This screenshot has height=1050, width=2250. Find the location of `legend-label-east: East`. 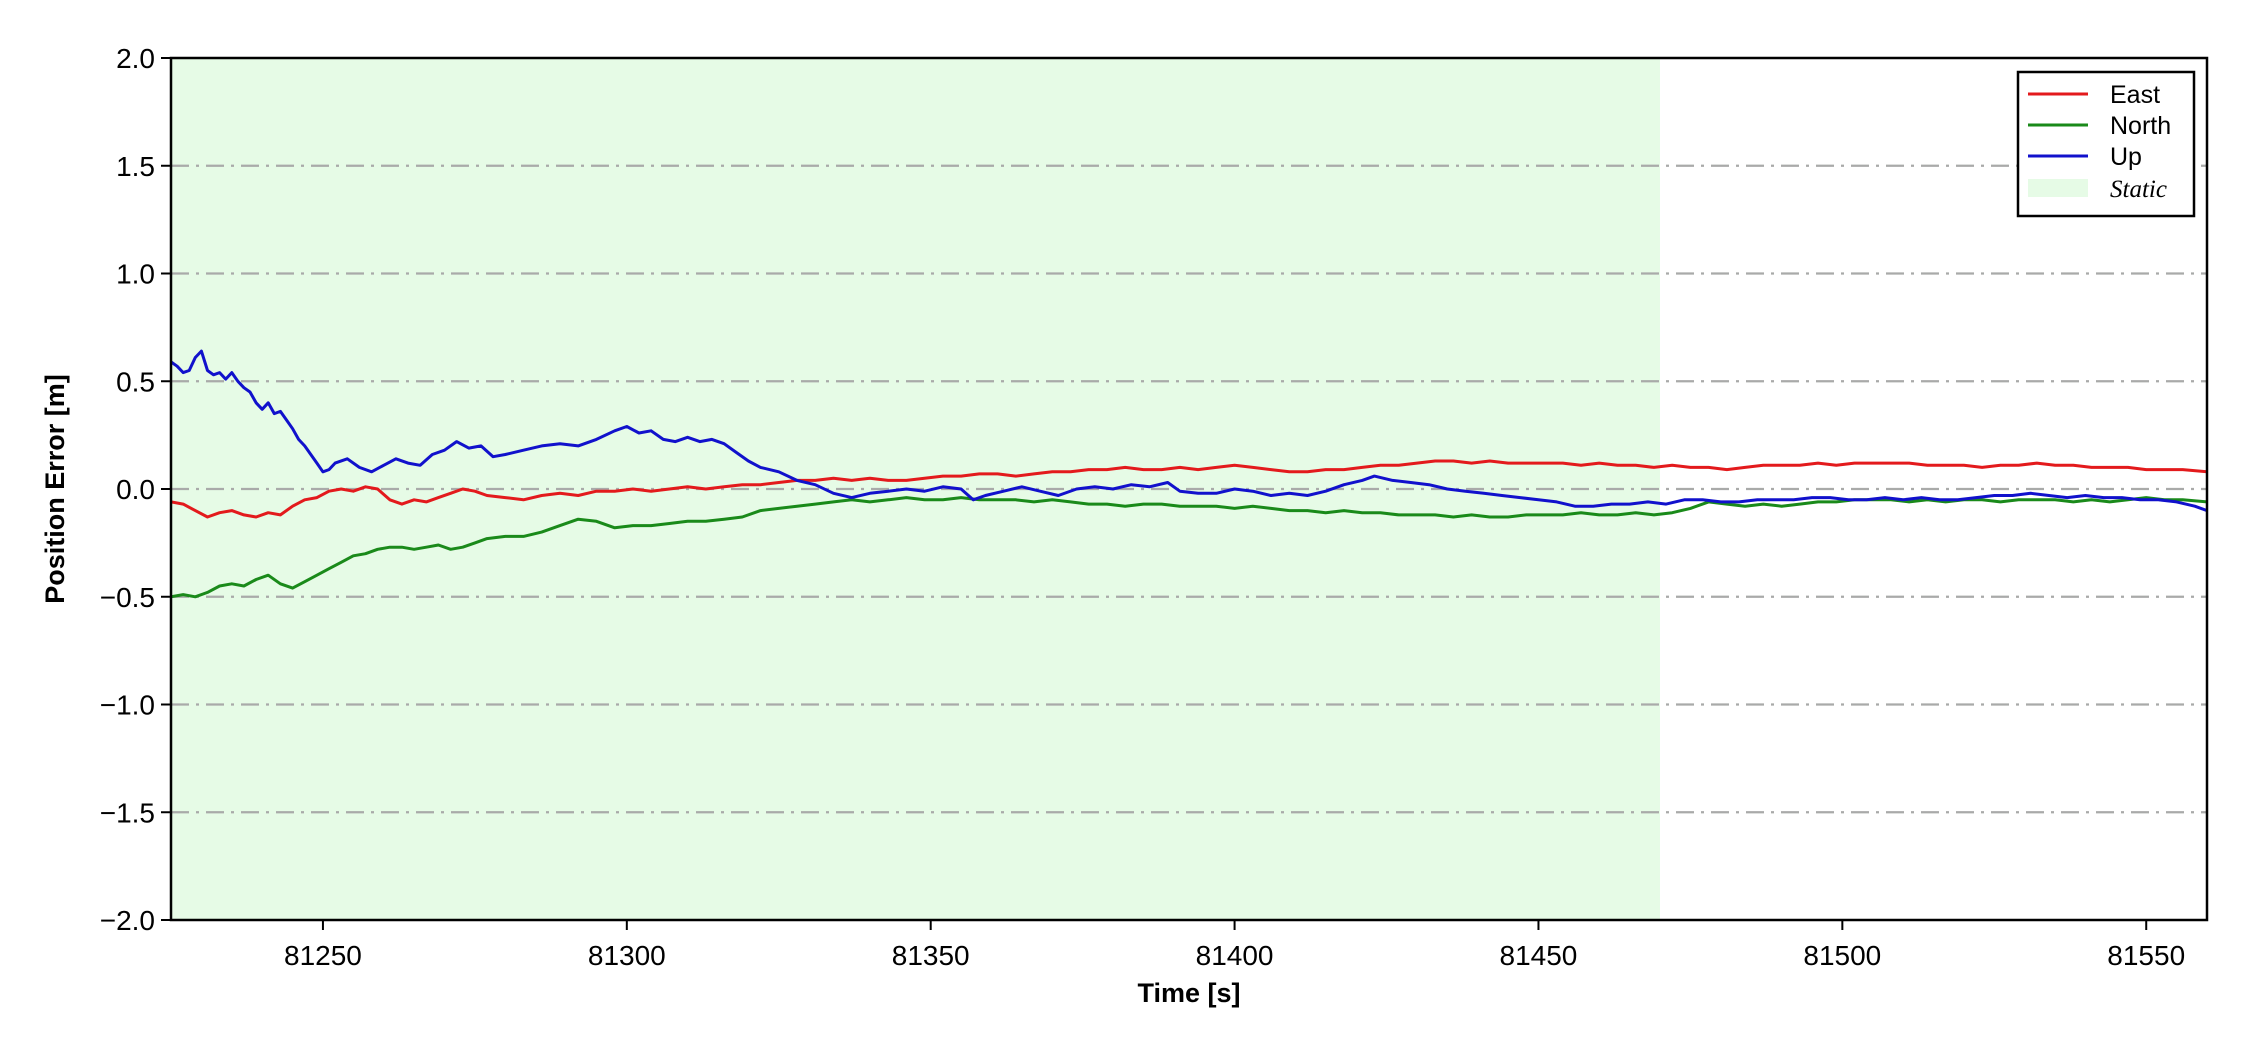

legend-label-east: East is located at coordinates (2135, 95).